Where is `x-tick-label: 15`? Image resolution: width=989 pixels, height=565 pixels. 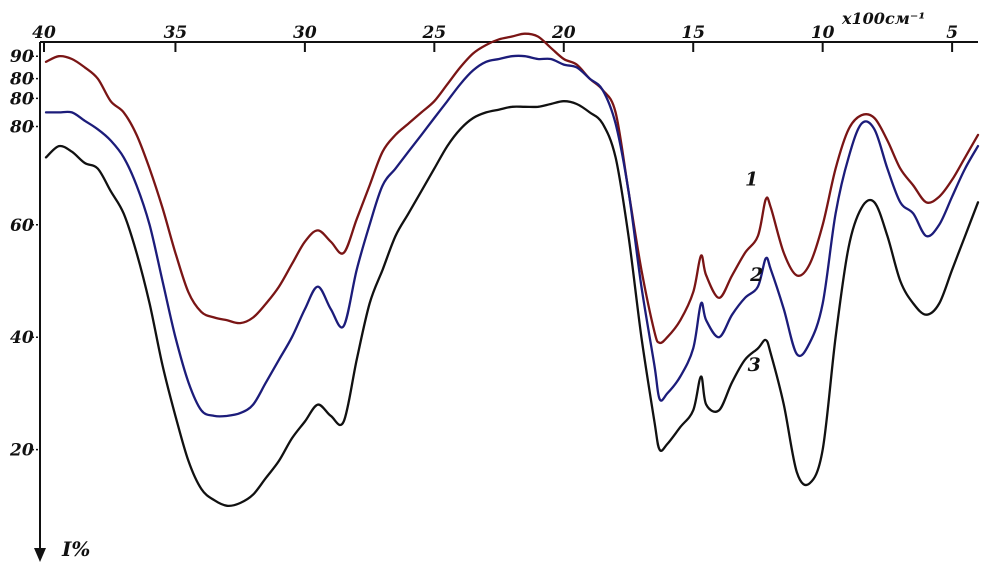
x-tick-label: 15 is located at coordinates (693, 33).